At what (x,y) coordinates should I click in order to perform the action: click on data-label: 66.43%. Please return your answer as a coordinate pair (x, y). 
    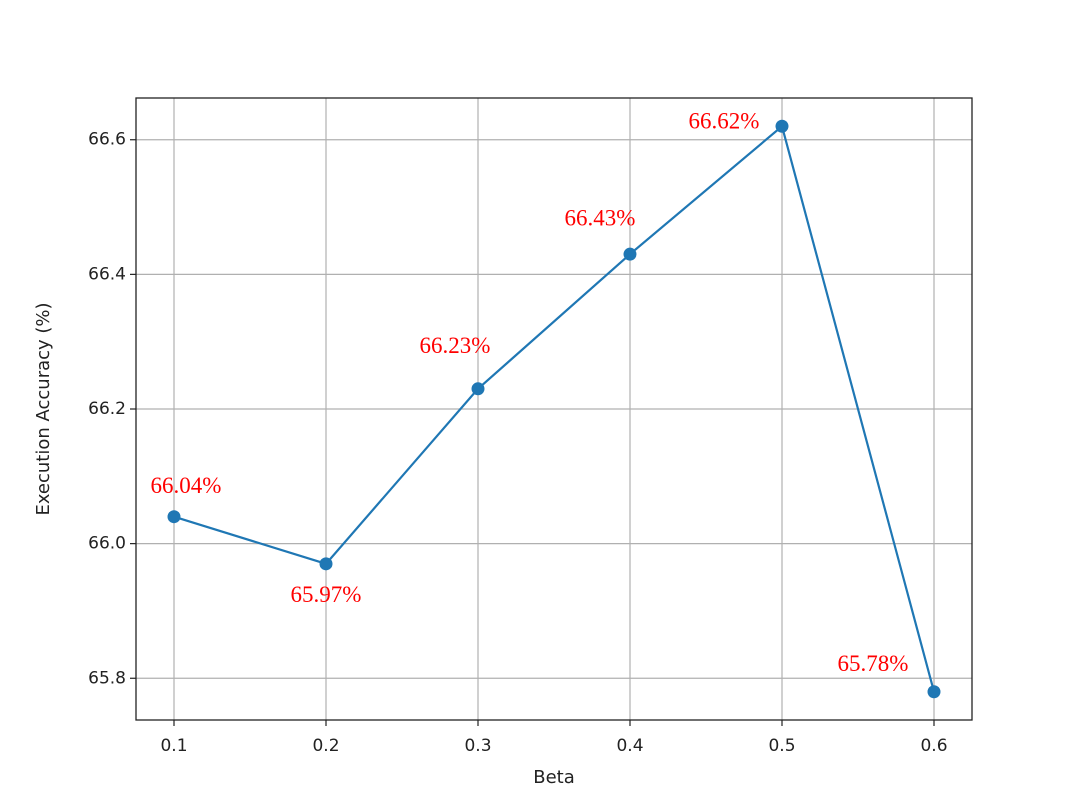
    Looking at the image, I should click on (600, 217).